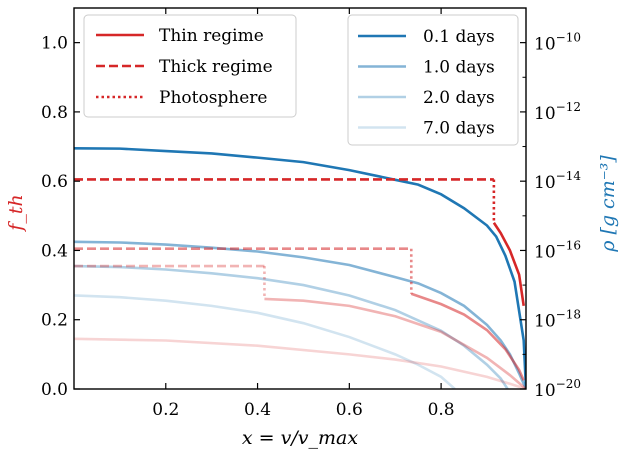  What do you see at coordinates (300, 438) in the screenshot?
I see `x-axis-label: x = v/v_max` at bounding box center [300, 438].